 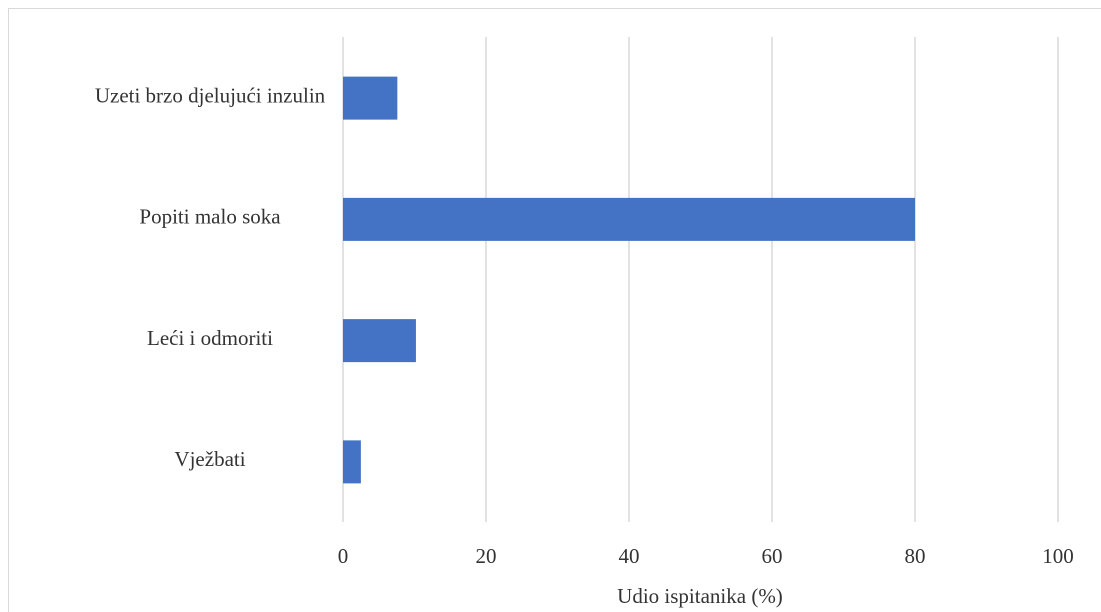 I want to click on x-axis-title: Udio ispitanika (%), so click(x=700, y=596).